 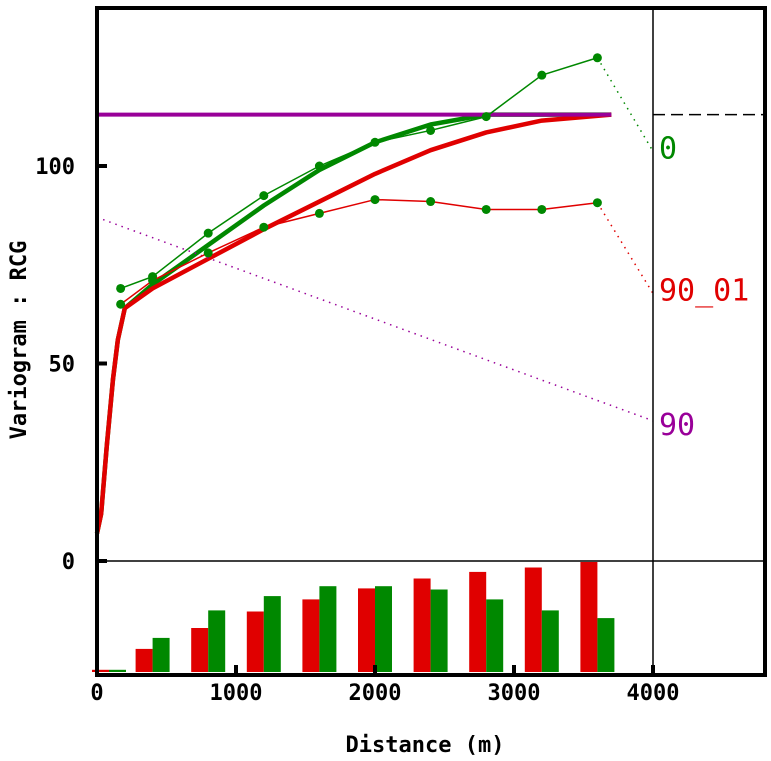 What do you see at coordinates (514, 693) in the screenshot?
I see `x-tick-label: 3000` at bounding box center [514, 693].